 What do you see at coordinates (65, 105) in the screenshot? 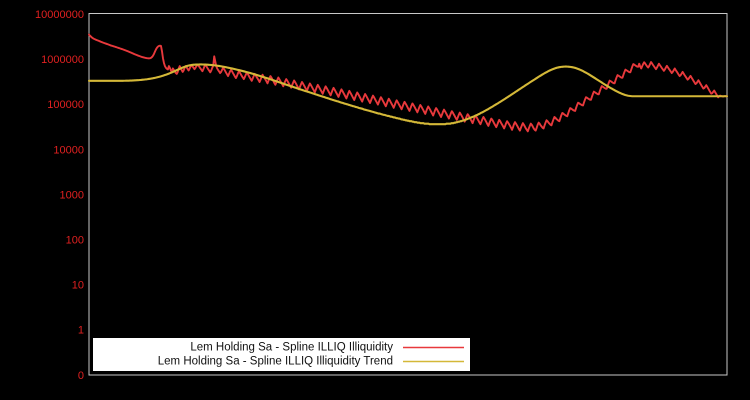
I see `y-axis-tick-label: 100000` at bounding box center [65, 105].